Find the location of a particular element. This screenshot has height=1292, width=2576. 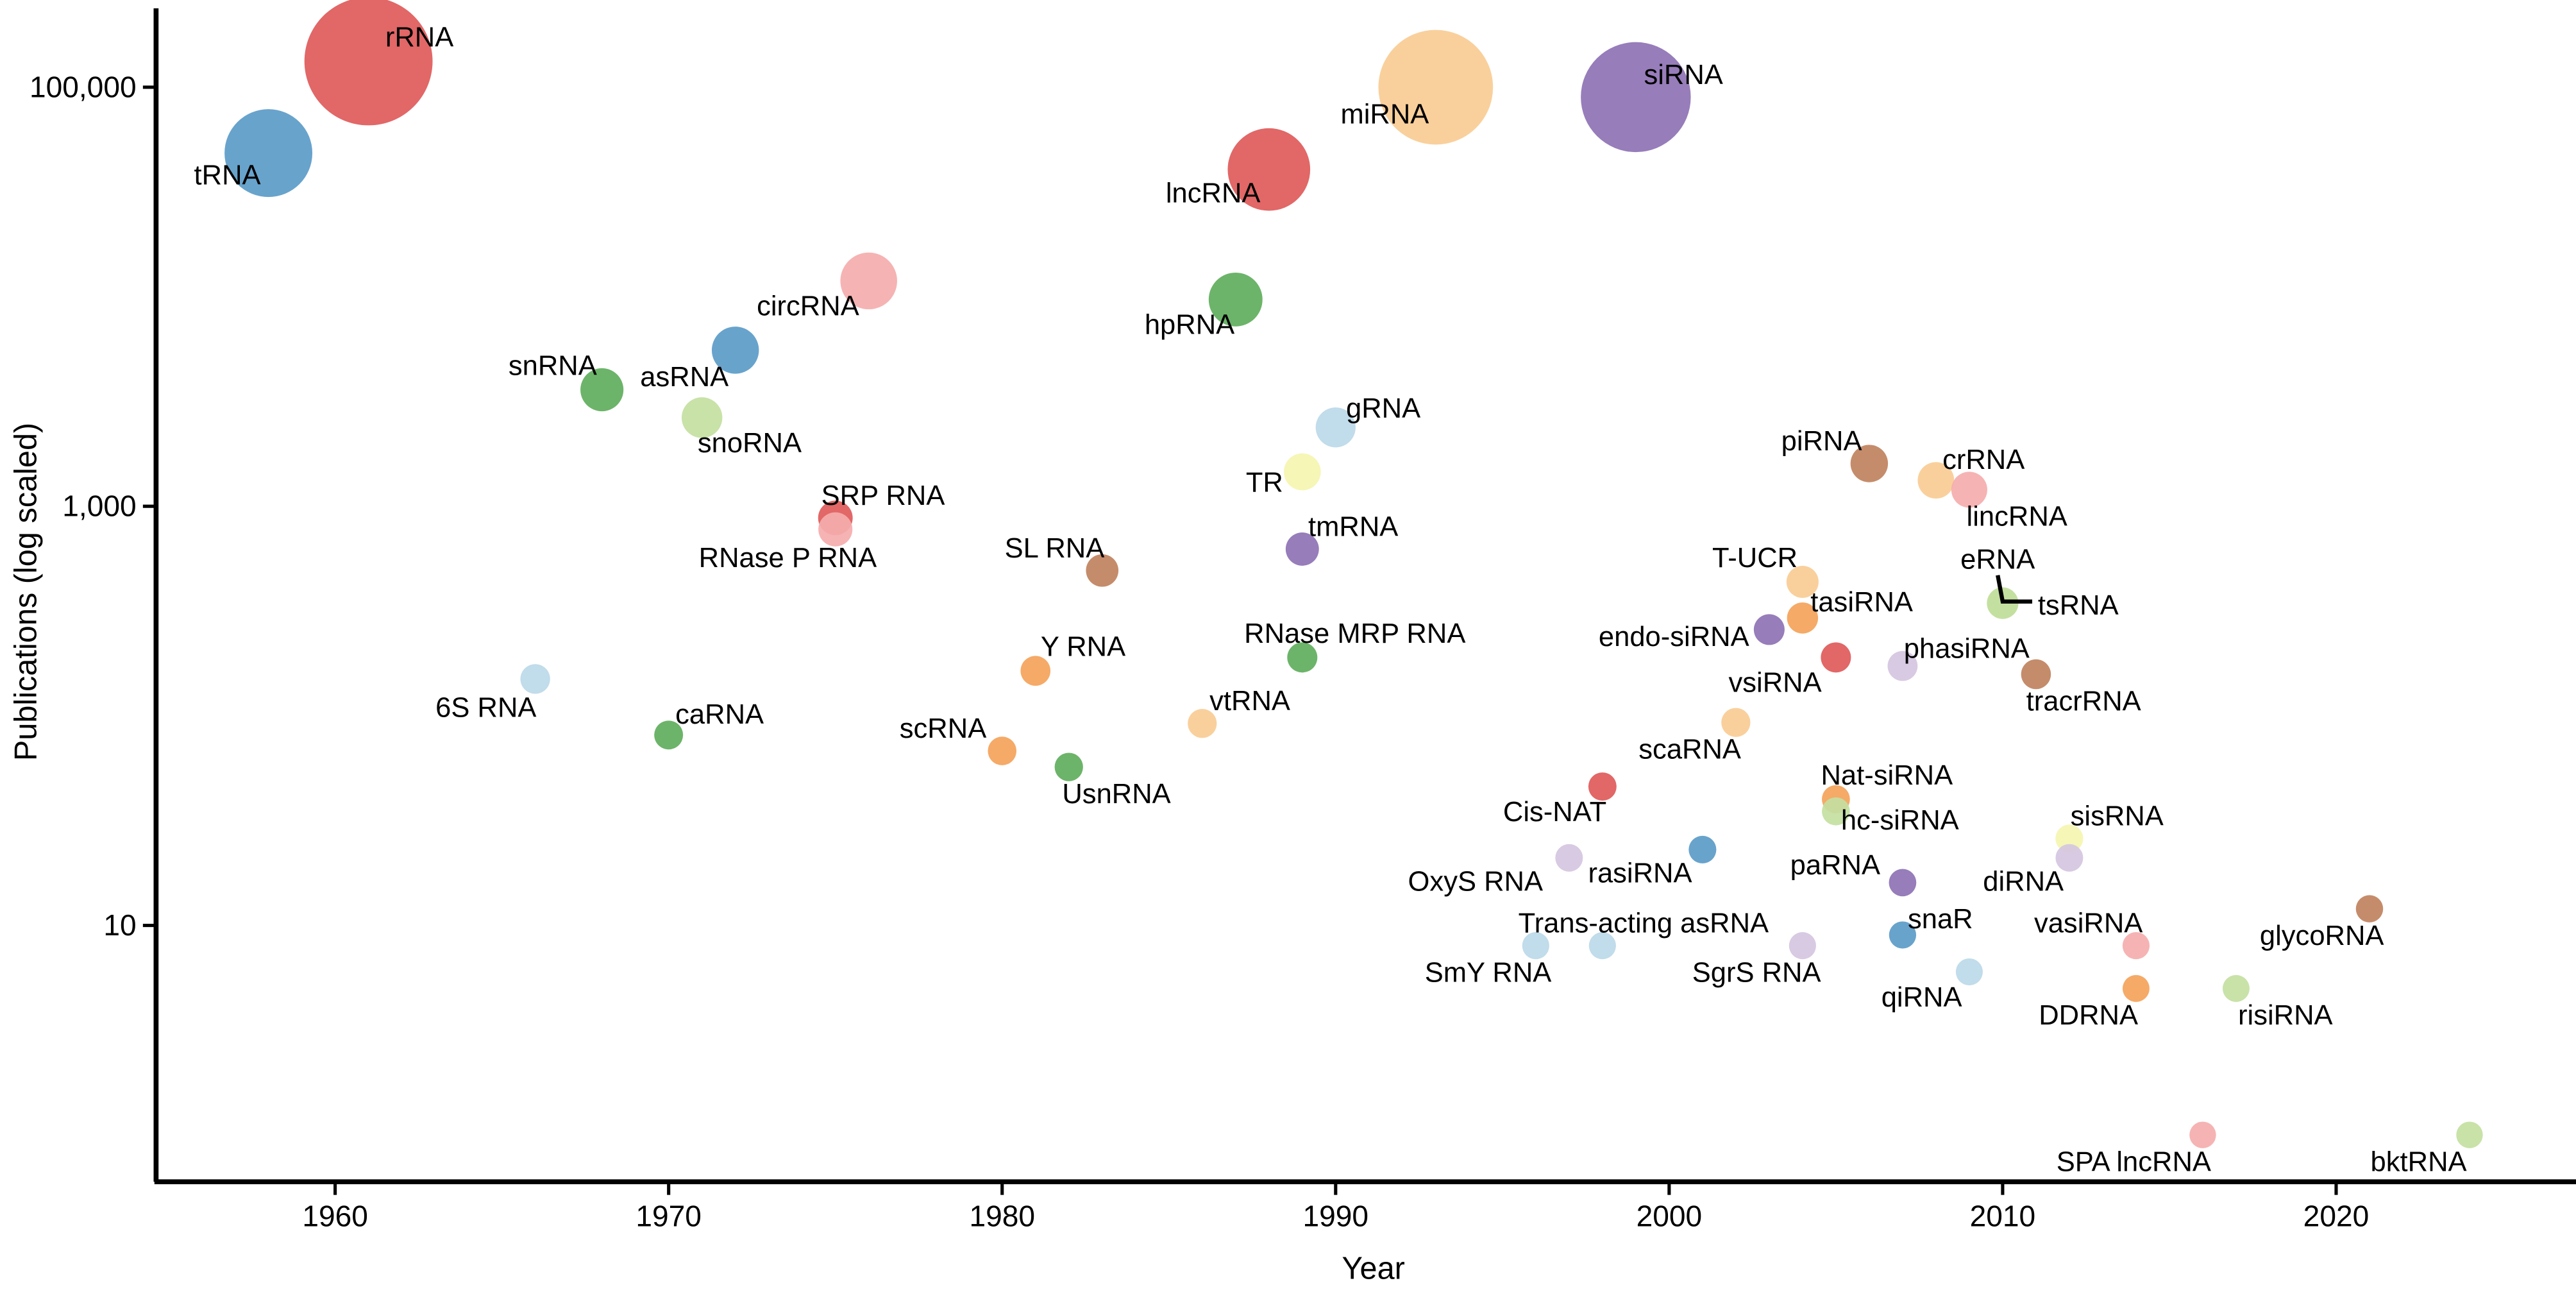

bubble-lincrna is located at coordinates (1969, 490).